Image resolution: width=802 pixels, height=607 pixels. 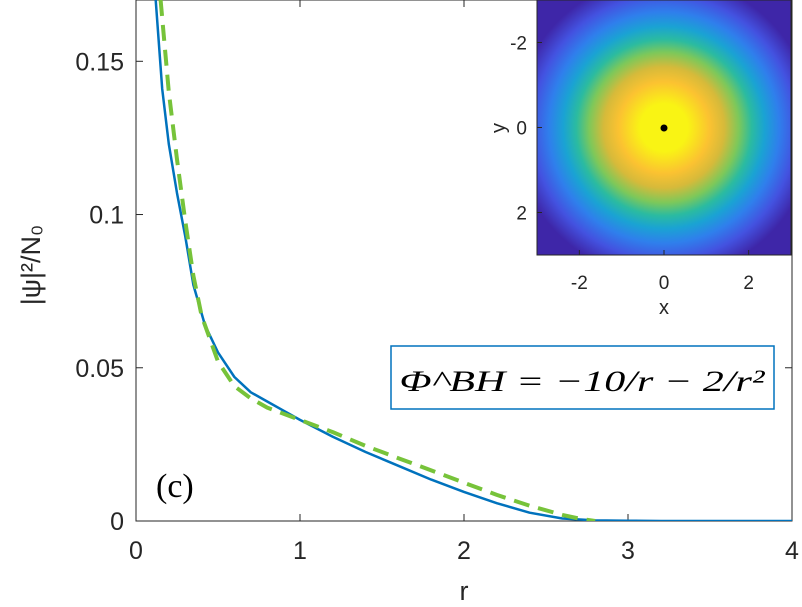 I want to click on y-tick-label: 0, so click(x=117, y=522).